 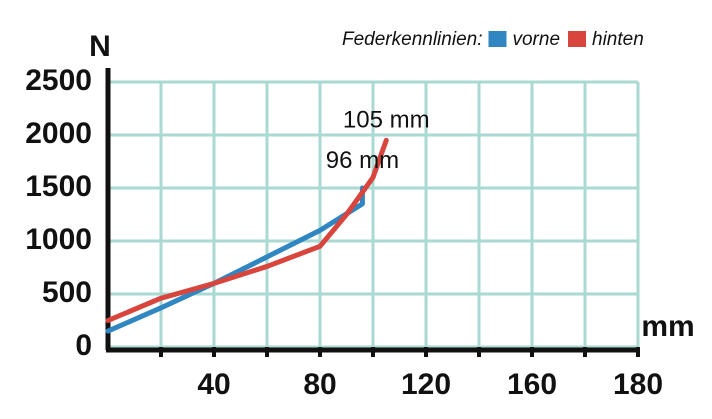 What do you see at coordinates (58, 133) in the screenshot?
I see `y-tick-label: 2000` at bounding box center [58, 133].